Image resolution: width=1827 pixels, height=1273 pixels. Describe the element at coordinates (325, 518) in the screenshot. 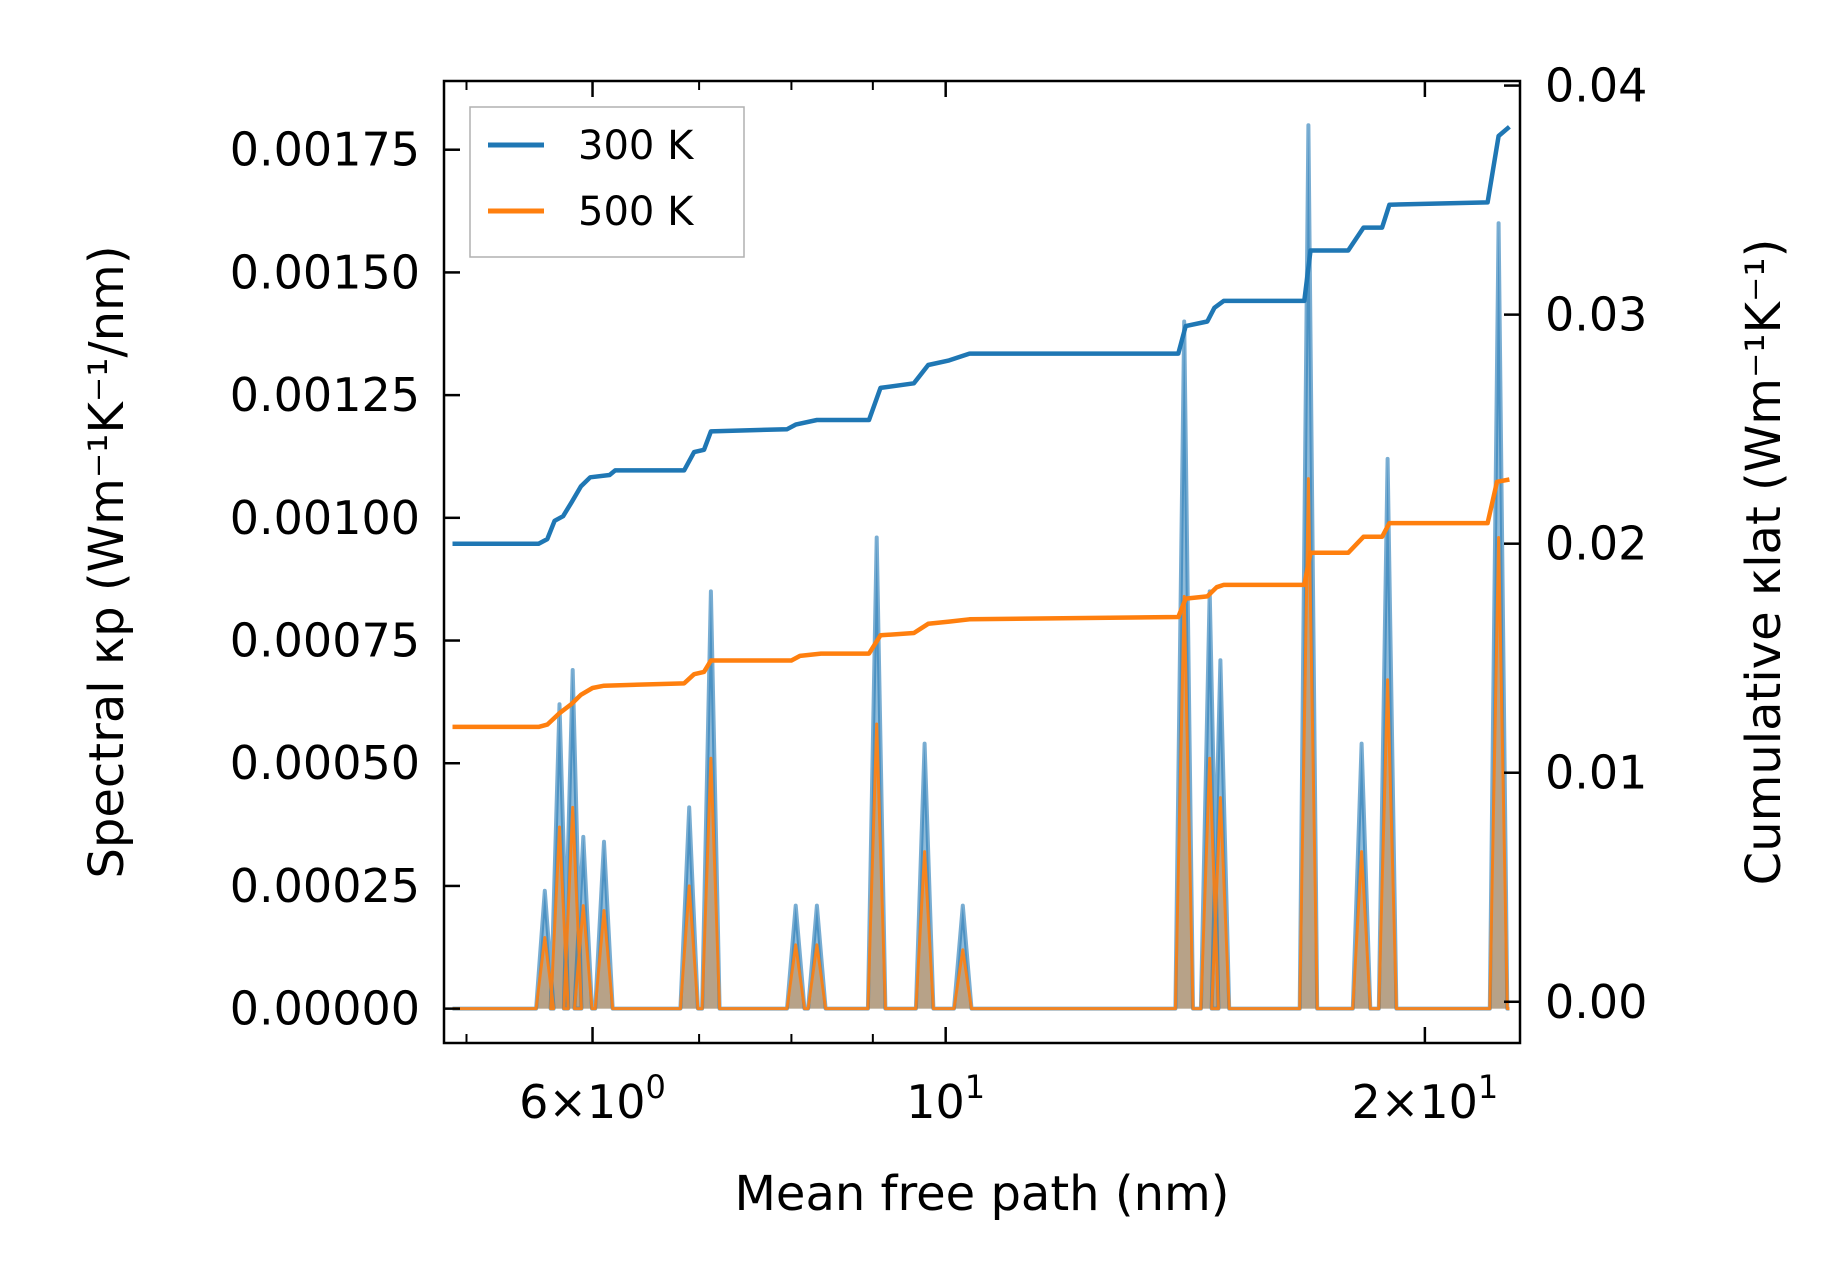

I see `y-left-tick-label: 0.00100` at that location.